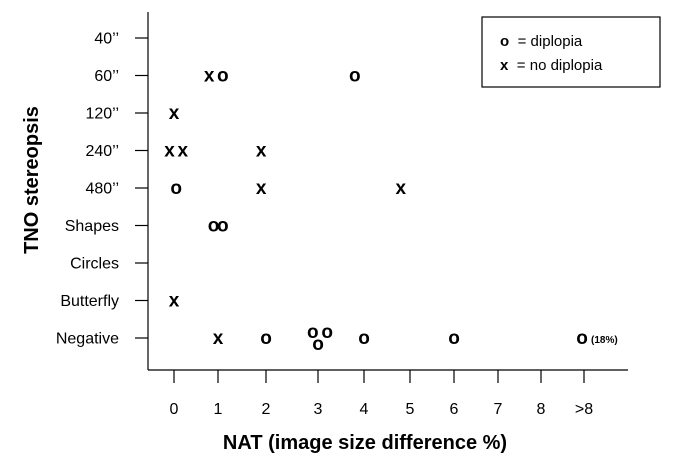  What do you see at coordinates (584, 409) in the screenshot?
I see `x-tick-label: >8` at bounding box center [584, 409].